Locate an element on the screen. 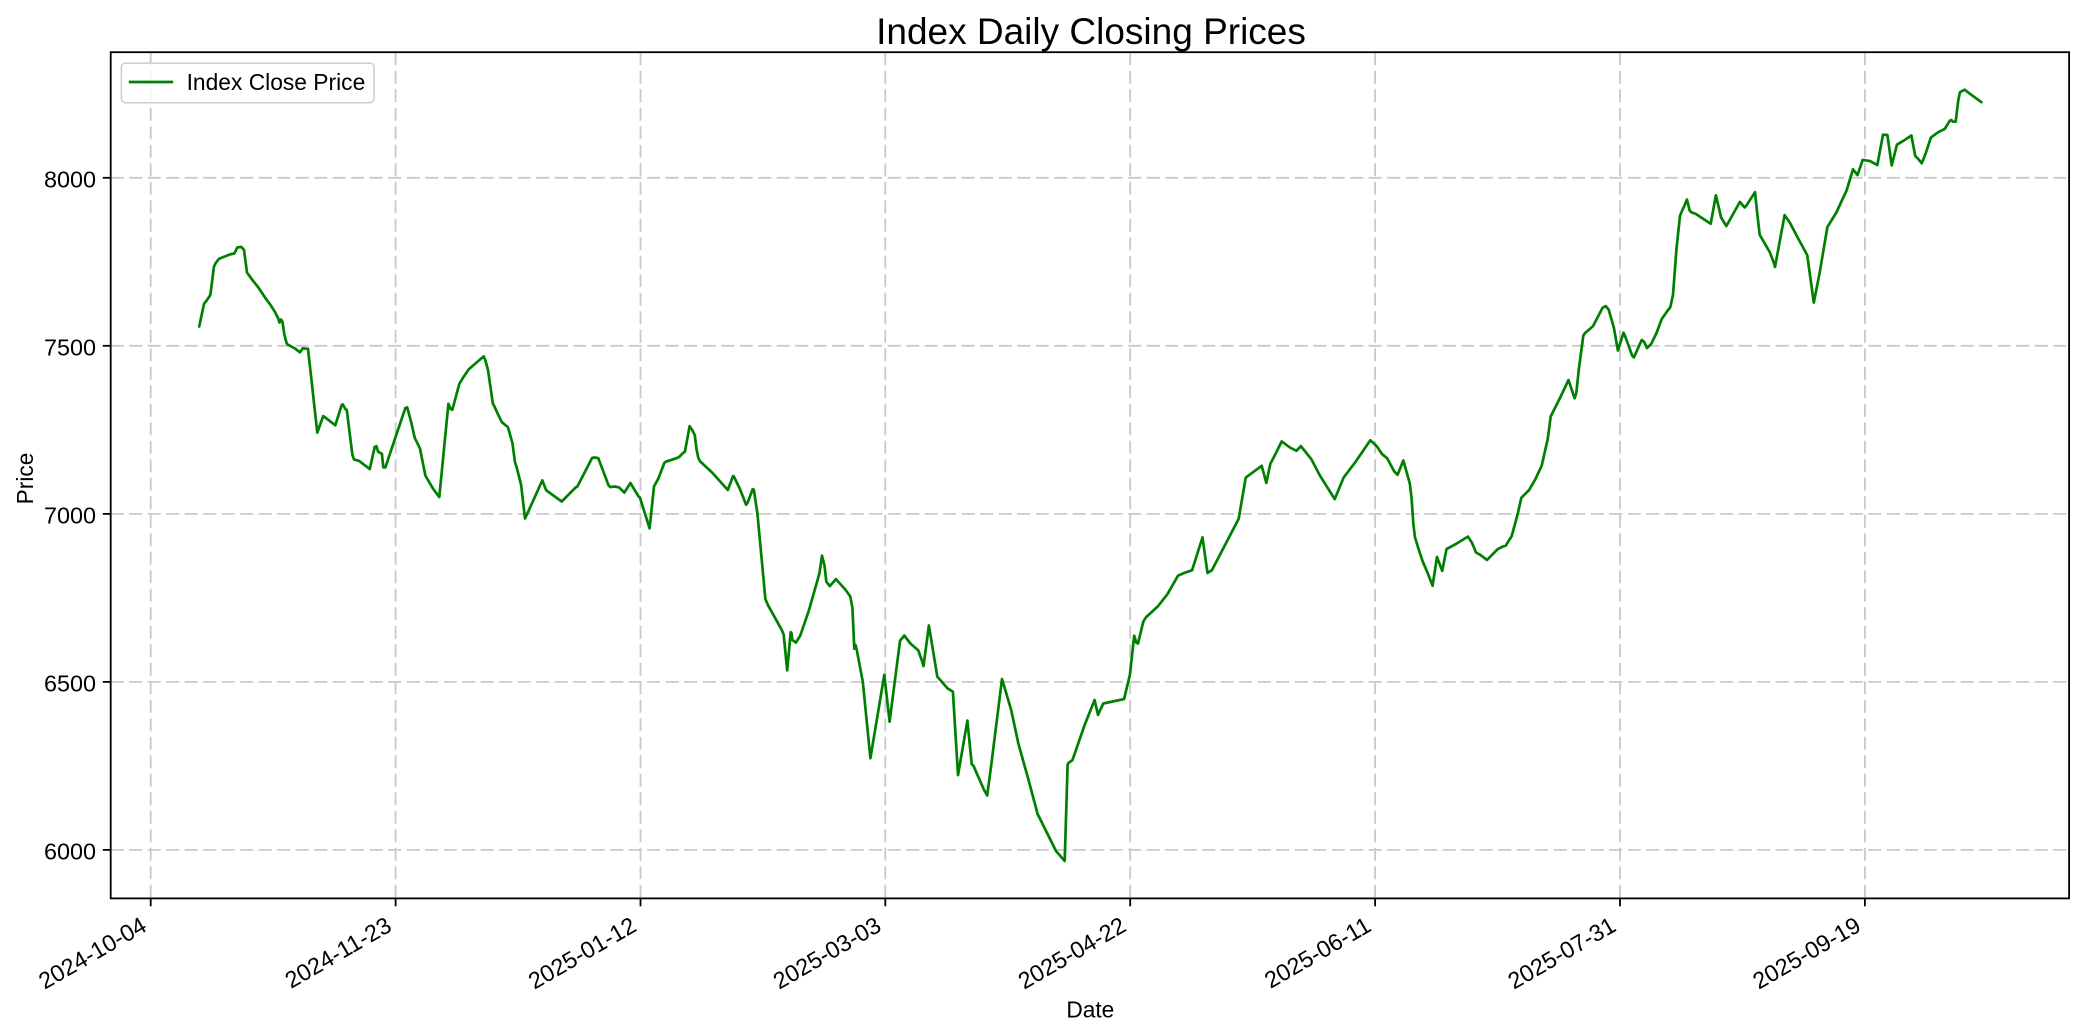  svg-text: Date is located at coordinates (1090, 1009).